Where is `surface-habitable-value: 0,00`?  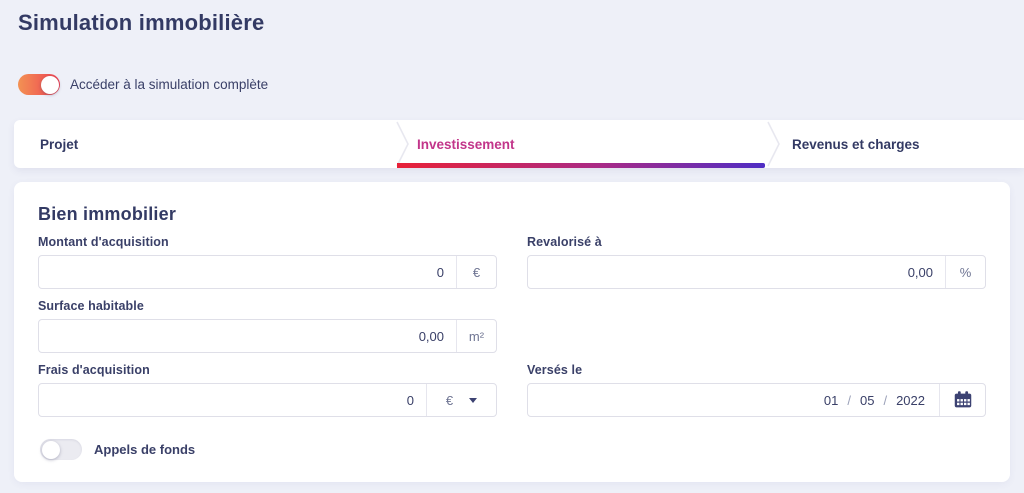 surface-habitable-value: 0,00 is located at coordinates (431, 336).